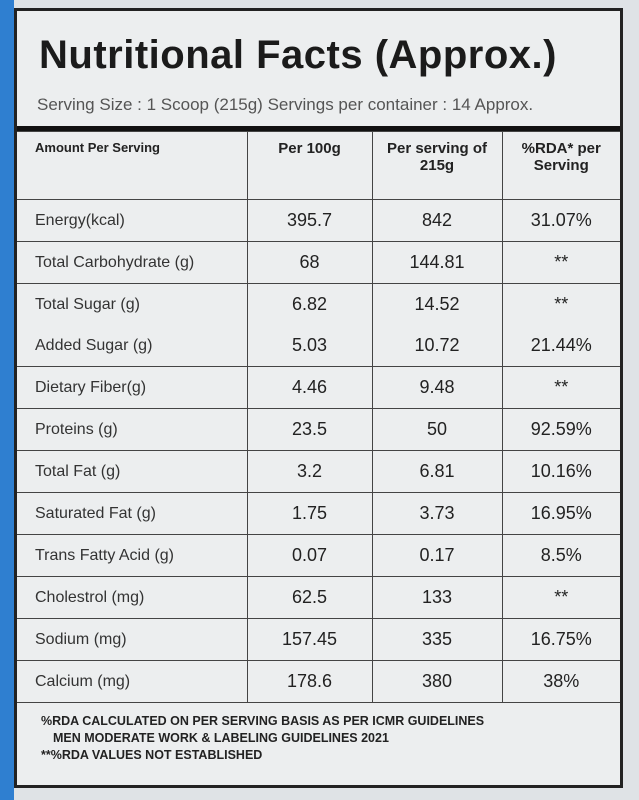  What do you see at coordinates (132, 471) in the screenshot?
I see `nutrient-name: Total Fat (g)` at bounding box center [132, 471].